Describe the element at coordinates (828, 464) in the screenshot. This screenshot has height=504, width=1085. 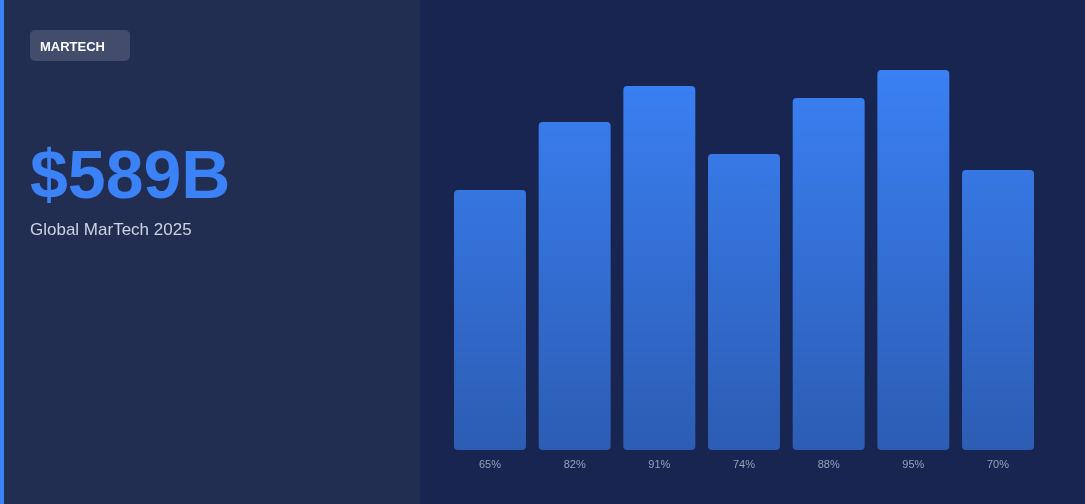
I see `data-label: 88%` at that location.